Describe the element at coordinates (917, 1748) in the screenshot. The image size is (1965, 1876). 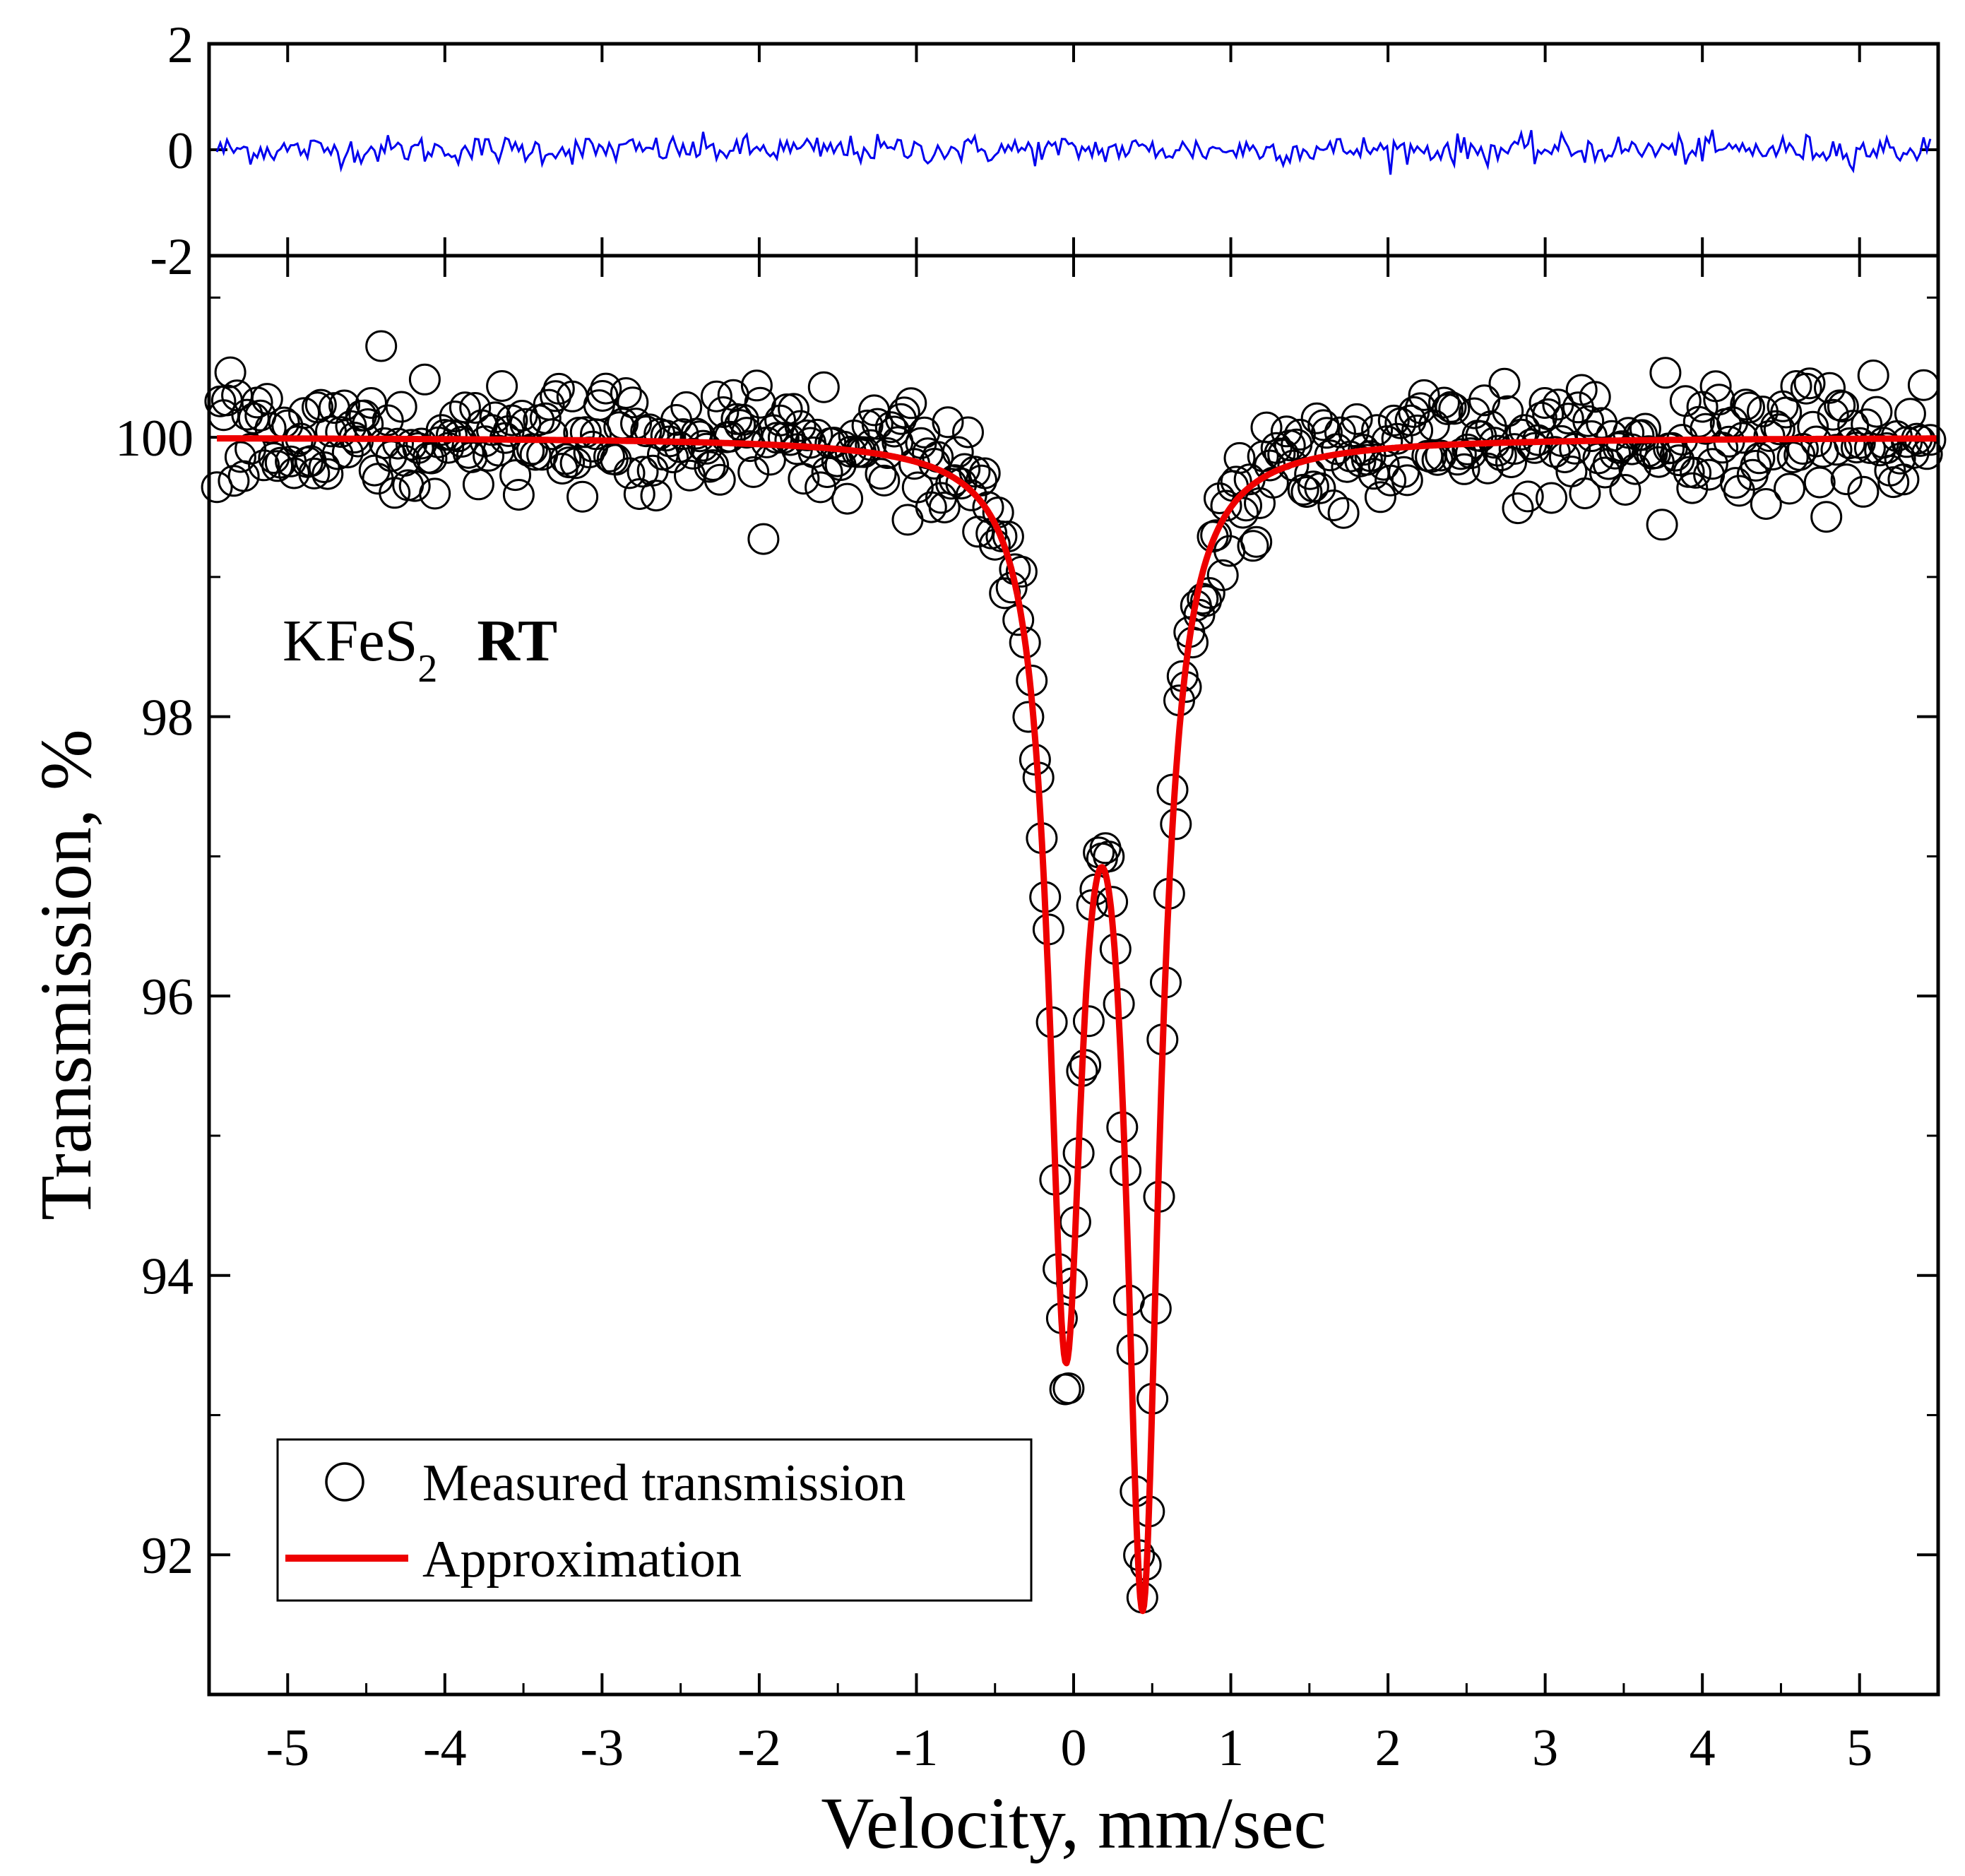
I see `x-tick-label-4: -1` at that location.